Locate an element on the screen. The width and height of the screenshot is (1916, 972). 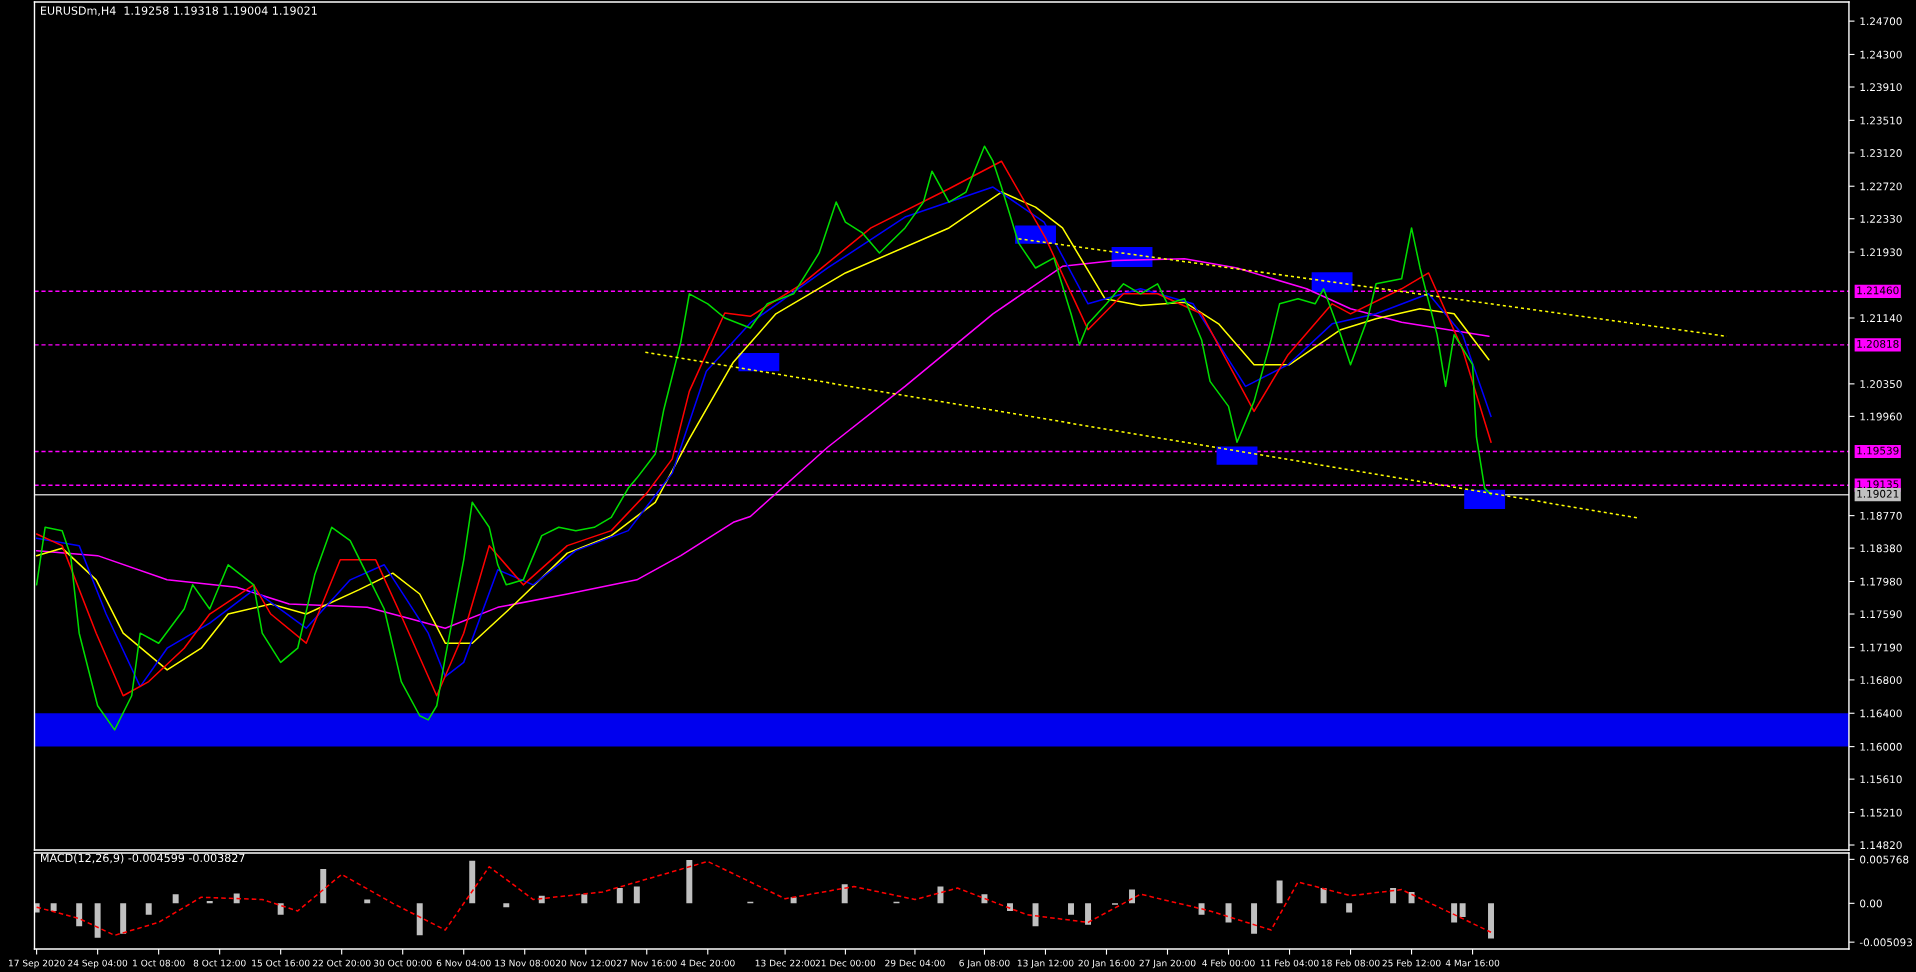
y-tick-label: 1.21140 is located at coordinates (1881, 318).